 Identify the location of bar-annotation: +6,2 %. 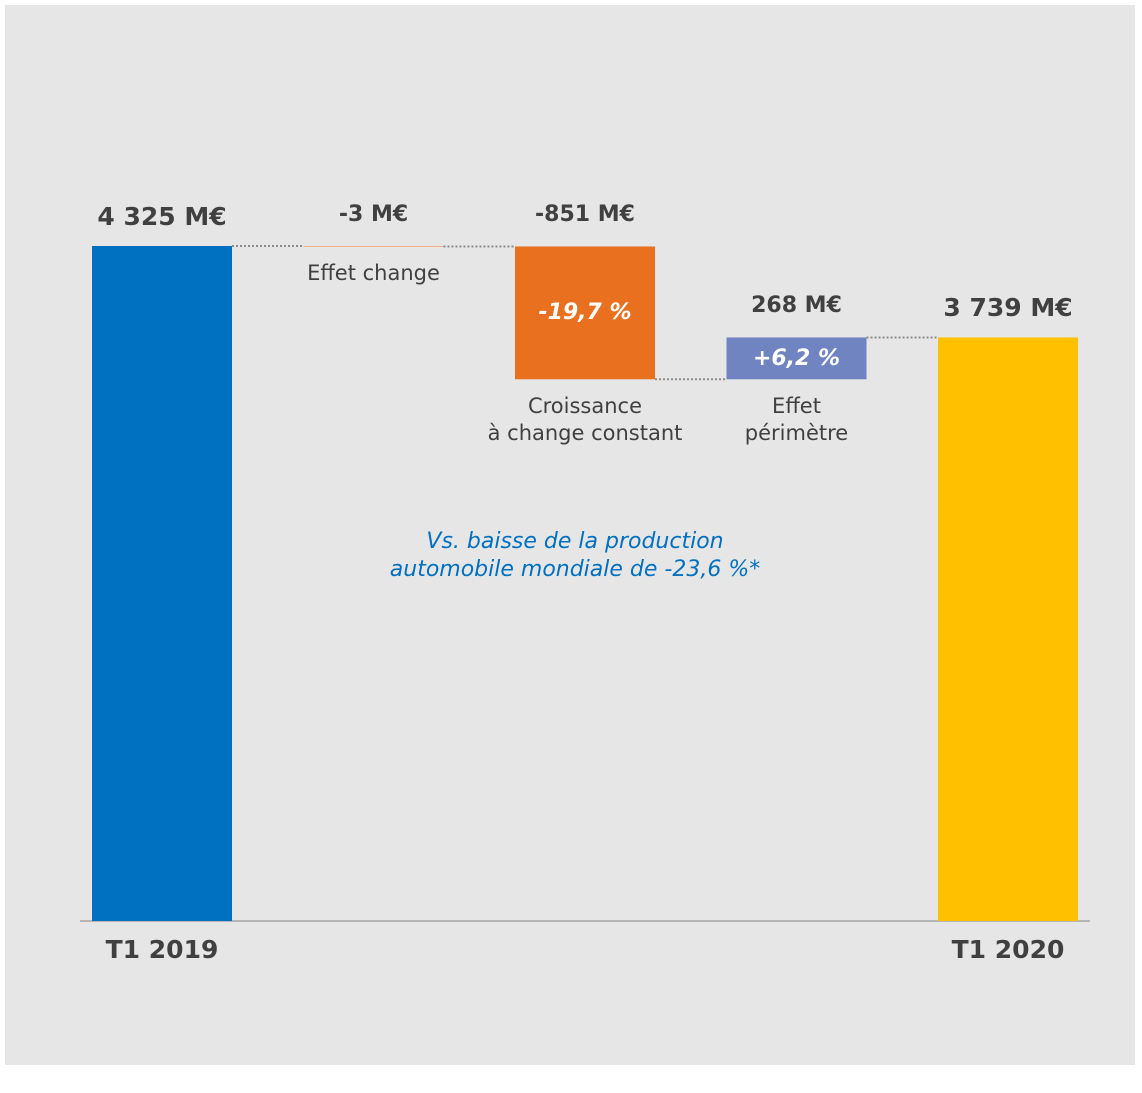
(796, 358).